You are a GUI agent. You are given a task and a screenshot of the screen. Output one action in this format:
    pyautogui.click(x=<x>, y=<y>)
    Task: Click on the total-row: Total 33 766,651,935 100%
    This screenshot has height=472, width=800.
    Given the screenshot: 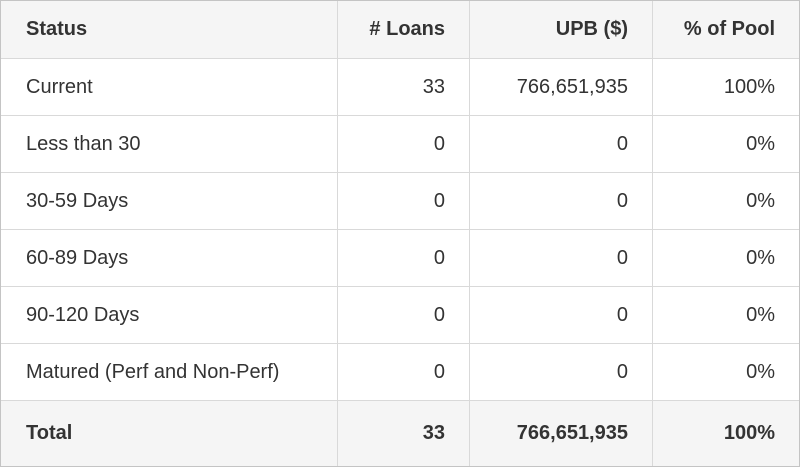 What is the action you would take?
    pyautogui.click(x=400, y=433)
    